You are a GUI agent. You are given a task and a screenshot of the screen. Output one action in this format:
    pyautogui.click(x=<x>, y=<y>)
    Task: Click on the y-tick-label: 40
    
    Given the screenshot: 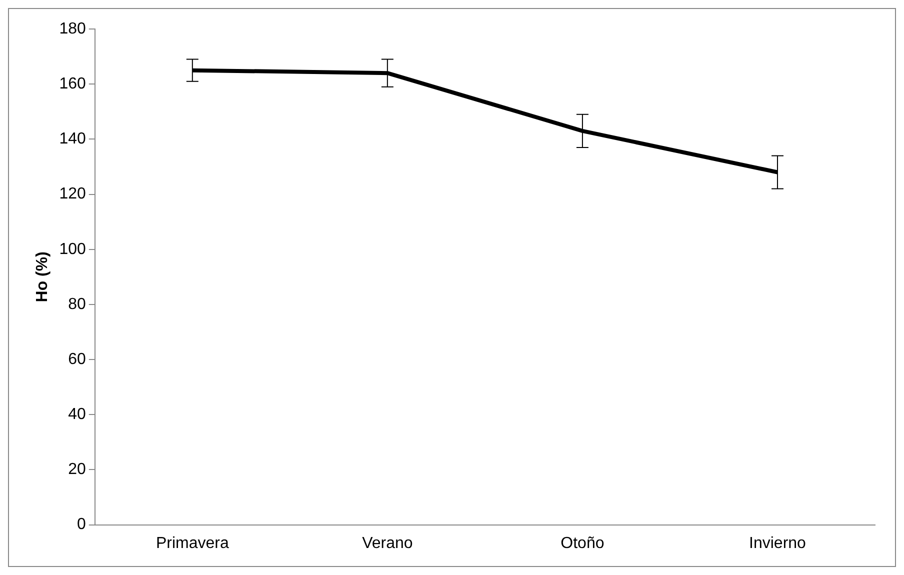 What is the action you would take?
    pyautogui.click(x=77, y=415)
    